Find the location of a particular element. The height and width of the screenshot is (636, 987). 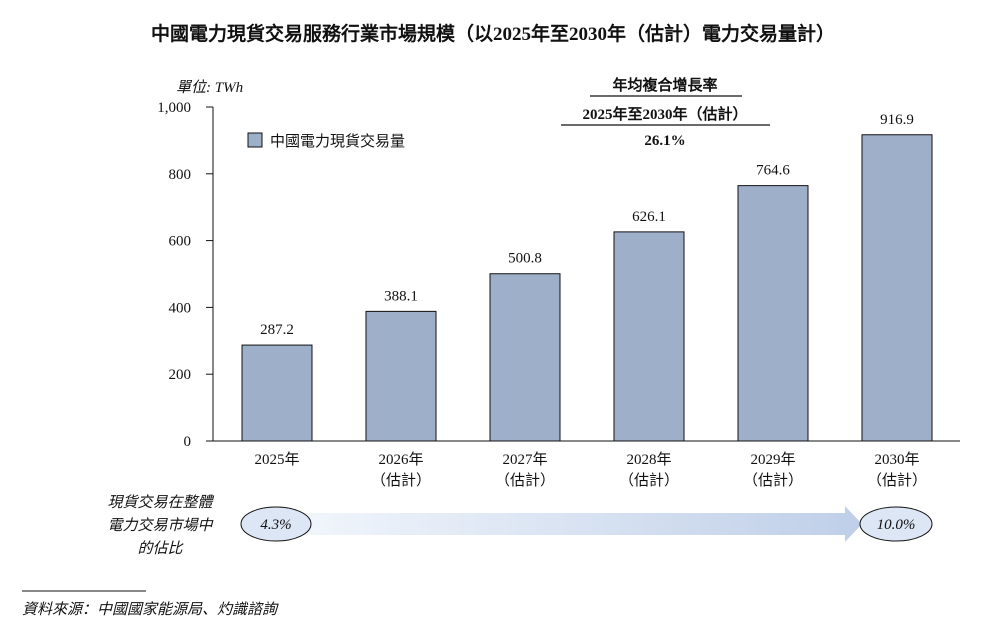

y-tick-label: 600 is located at coordinates (180, 242).